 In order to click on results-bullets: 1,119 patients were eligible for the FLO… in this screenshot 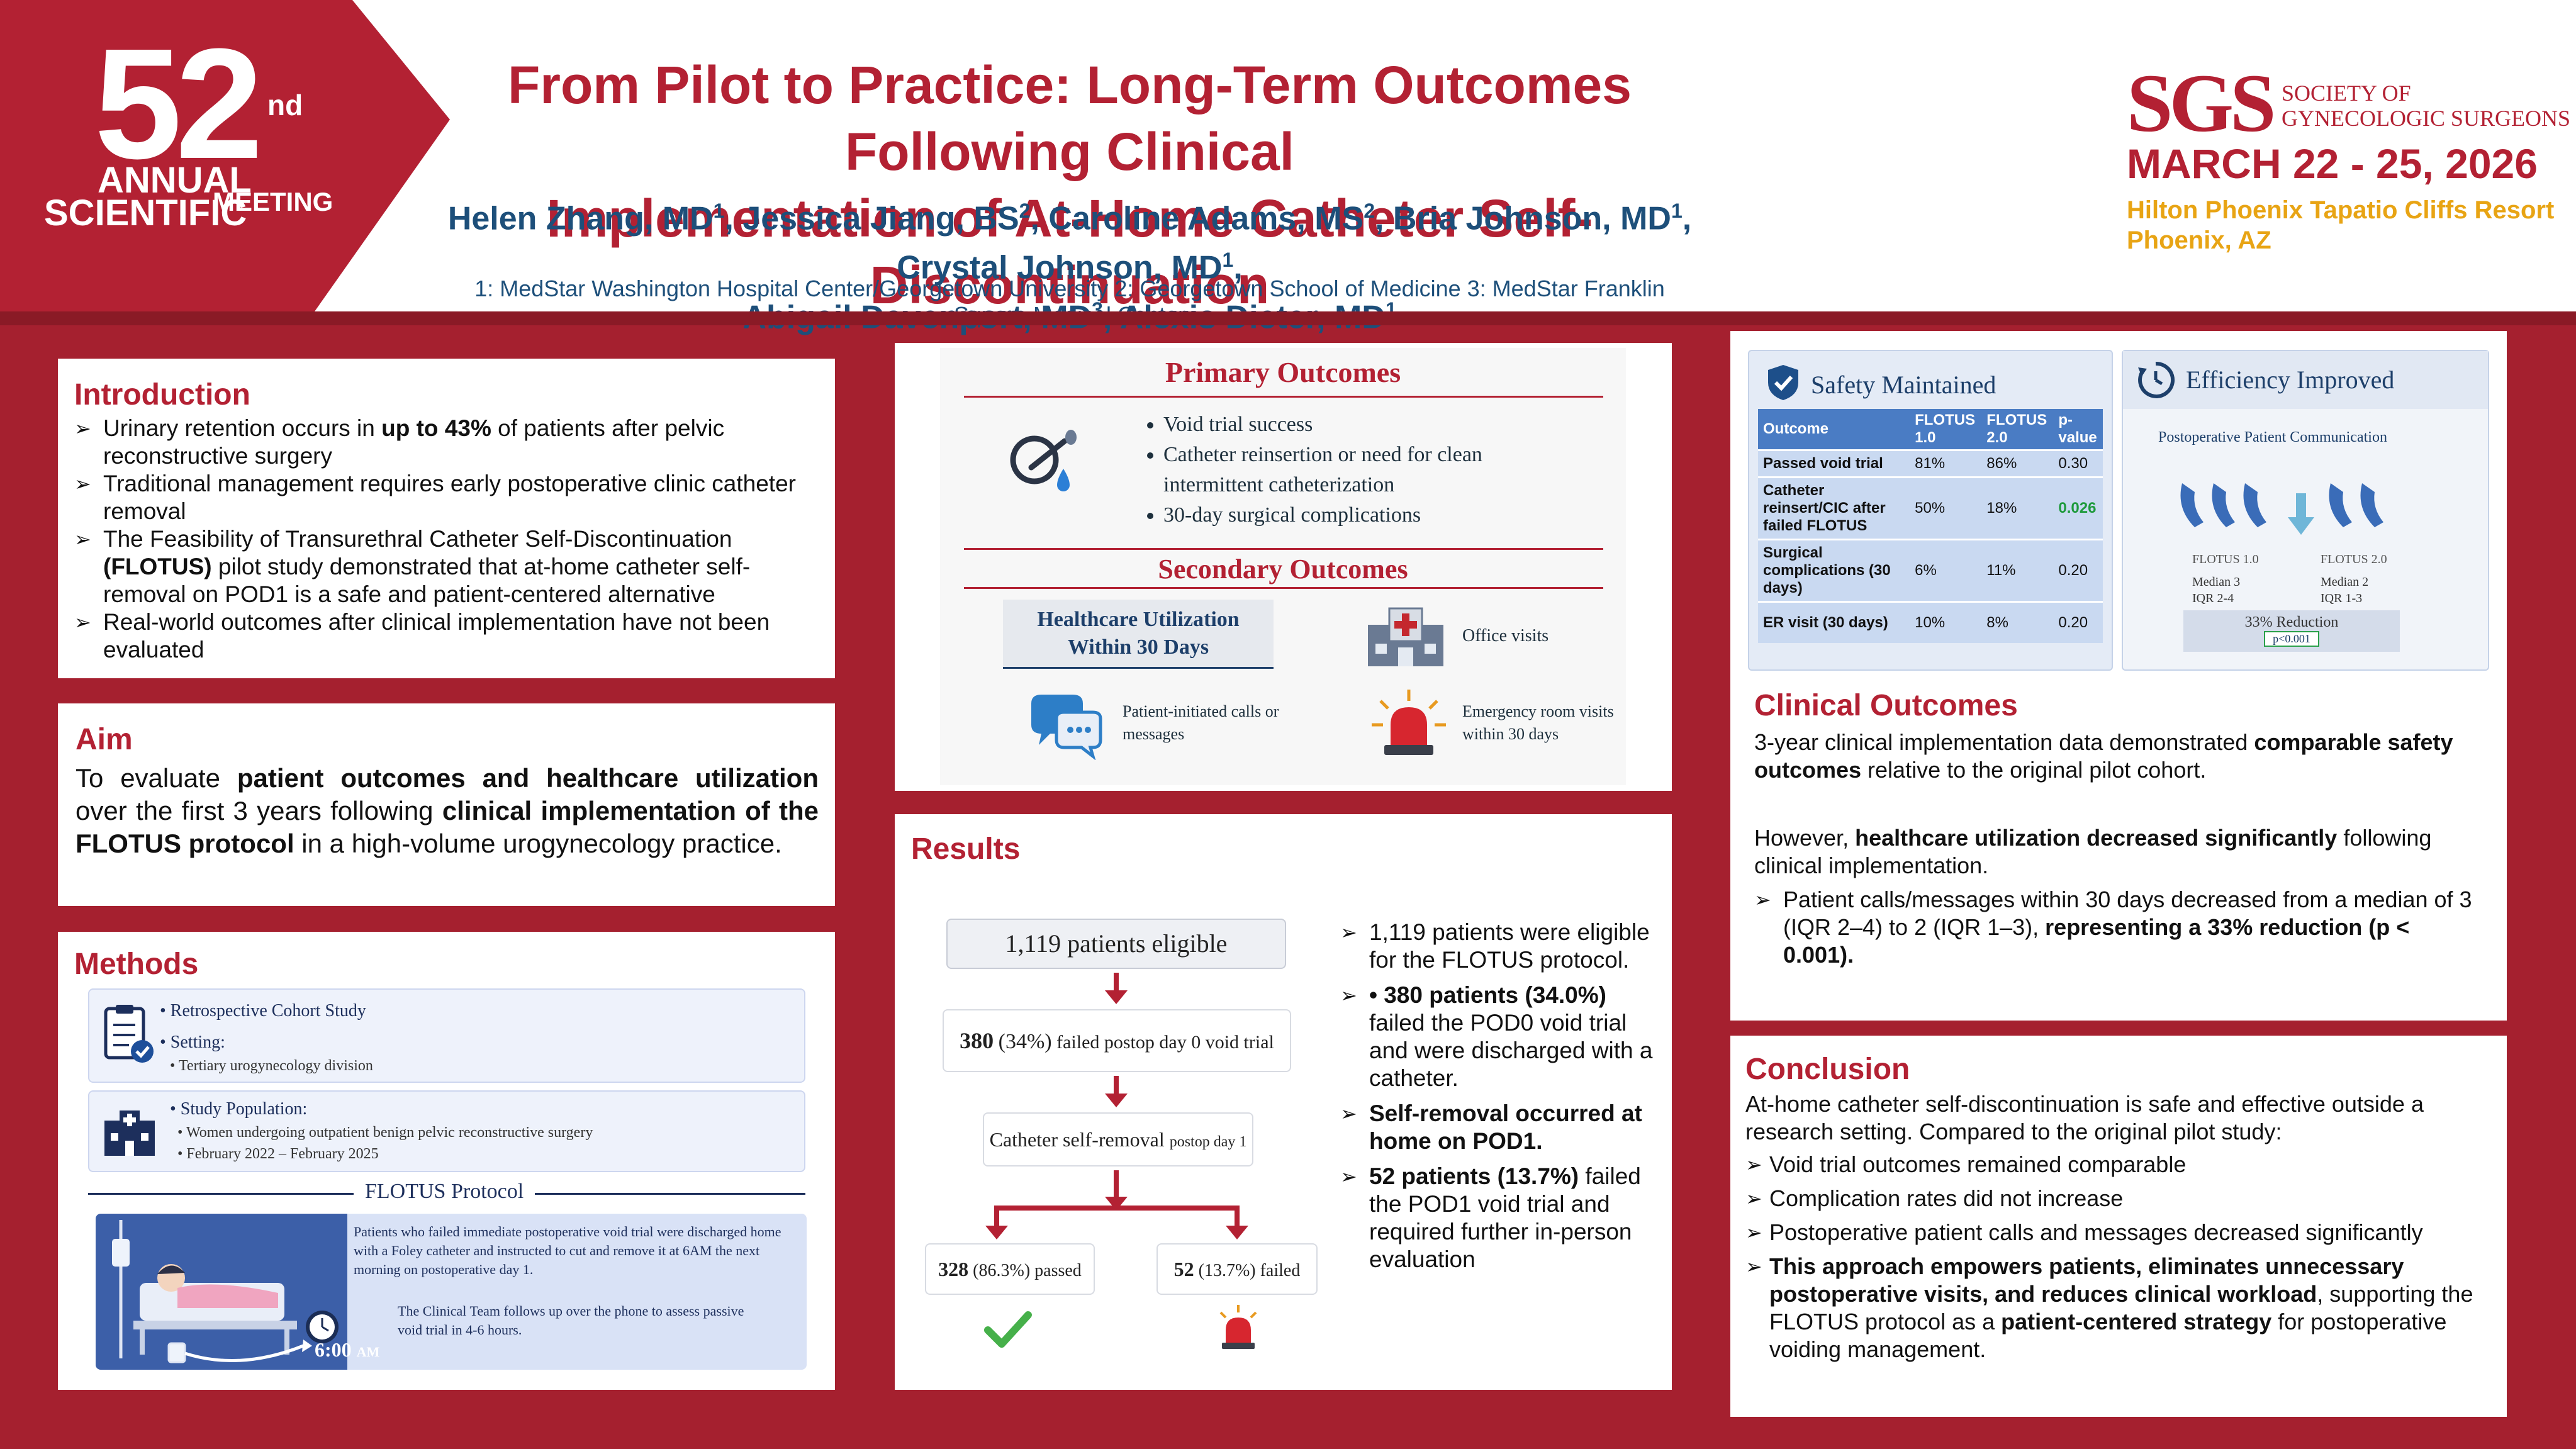, I will do `click(1497, 1096)`.